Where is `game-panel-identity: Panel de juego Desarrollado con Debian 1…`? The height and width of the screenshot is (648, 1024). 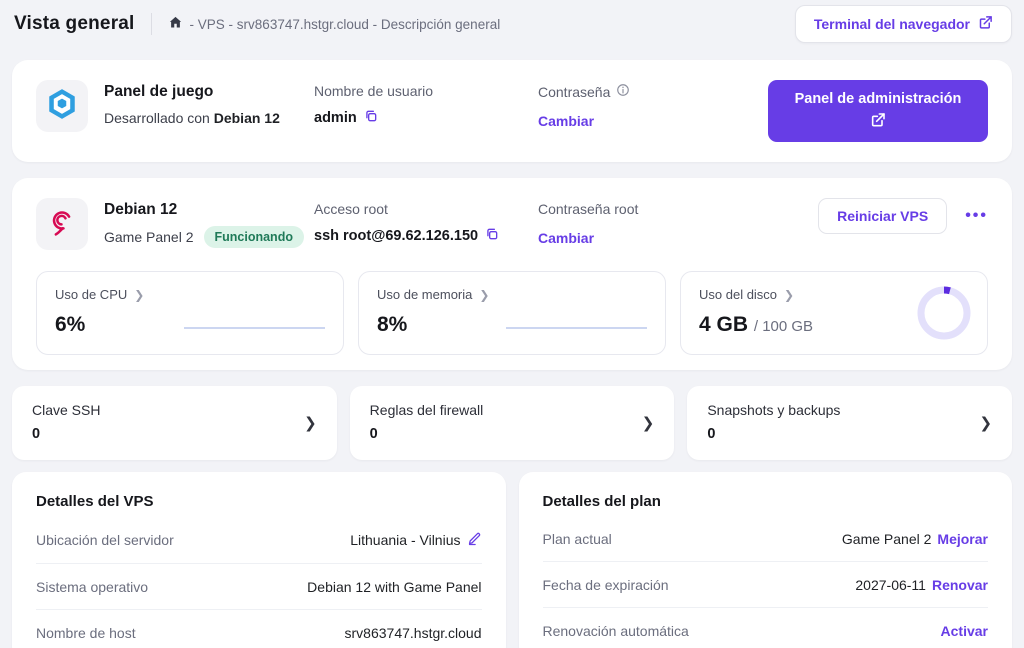
game-panel-identity: Panel de juego Desarrollado con Debian 1… is located at coordinates (209, 103).